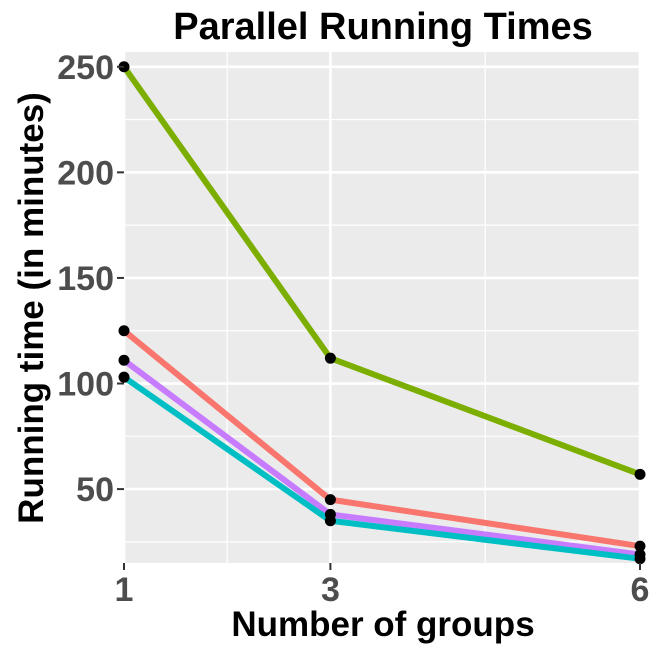 The width and height of the screenshot is (652, 652). What do you see at coordinates (85, 68) in the screenshot?
I see `y-tick-label: 250` at bounding box center [85, 68].